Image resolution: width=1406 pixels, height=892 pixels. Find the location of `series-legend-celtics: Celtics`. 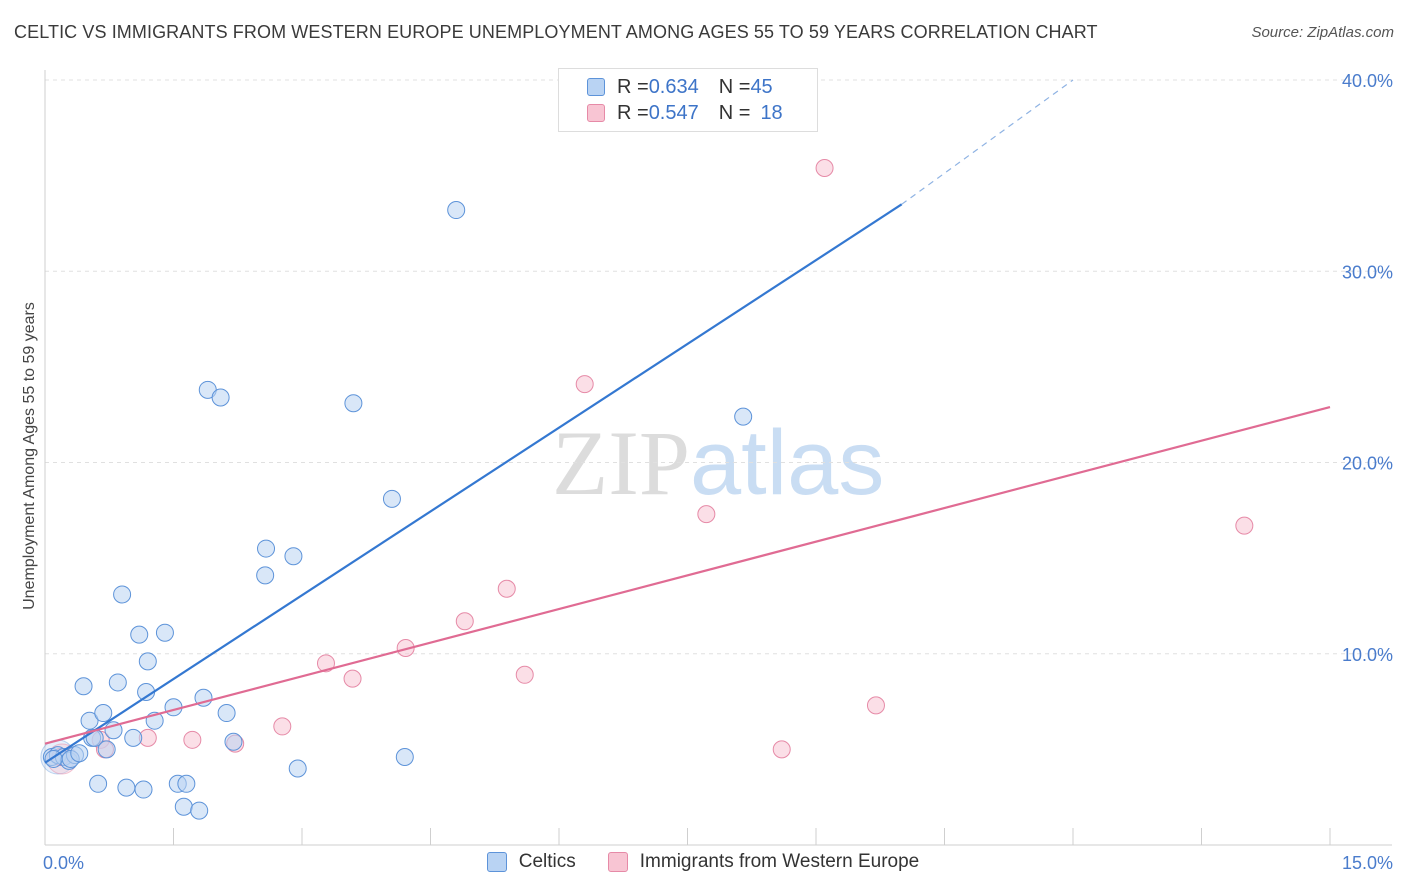

series-legend-celtics: Celtics is located at coordinates (531, 862).